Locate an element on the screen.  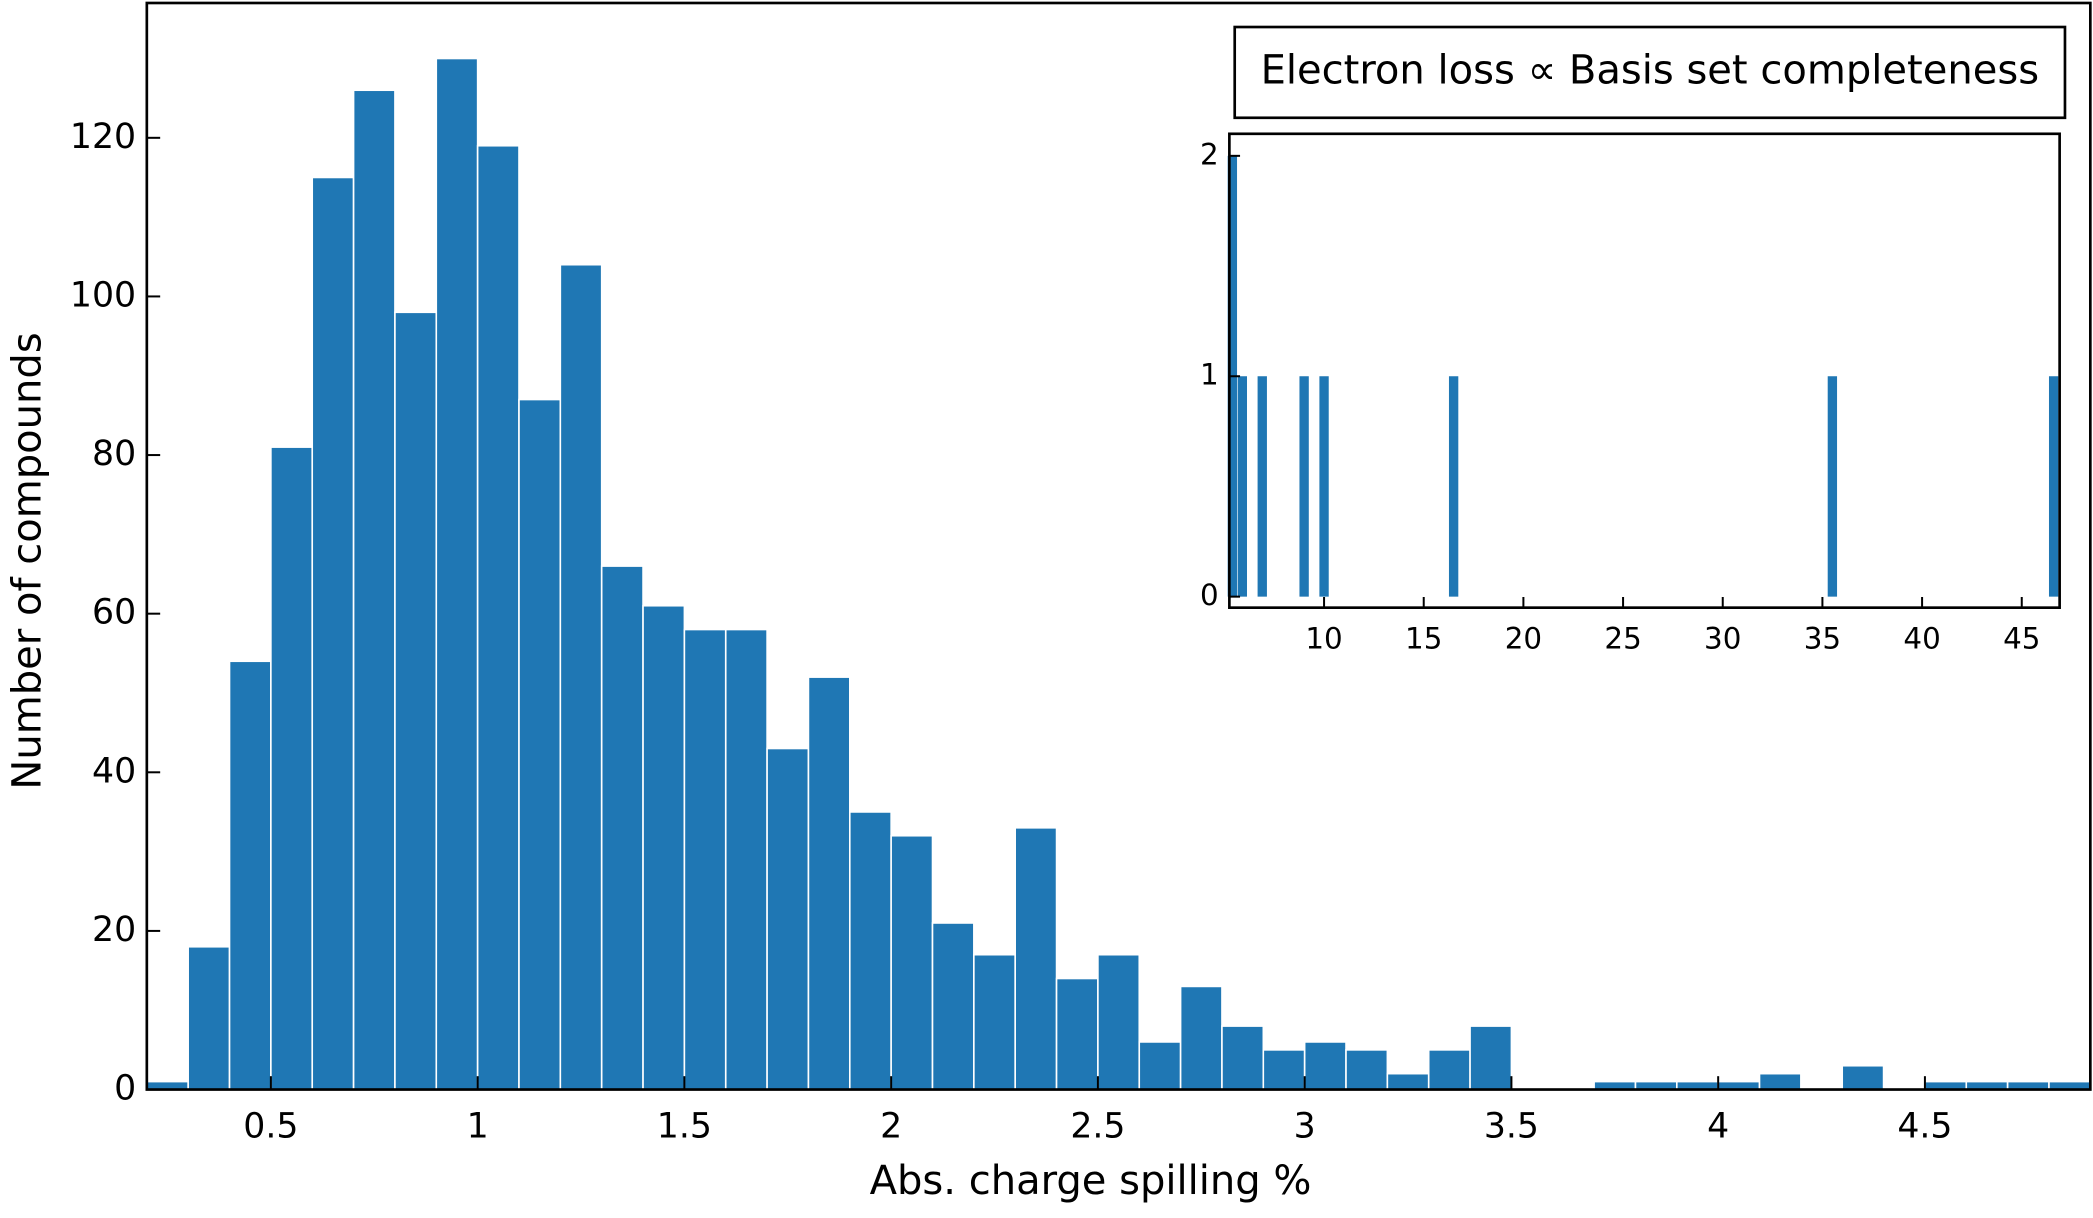
x-tick-label: 15 is located at coordinates (1423, 638).